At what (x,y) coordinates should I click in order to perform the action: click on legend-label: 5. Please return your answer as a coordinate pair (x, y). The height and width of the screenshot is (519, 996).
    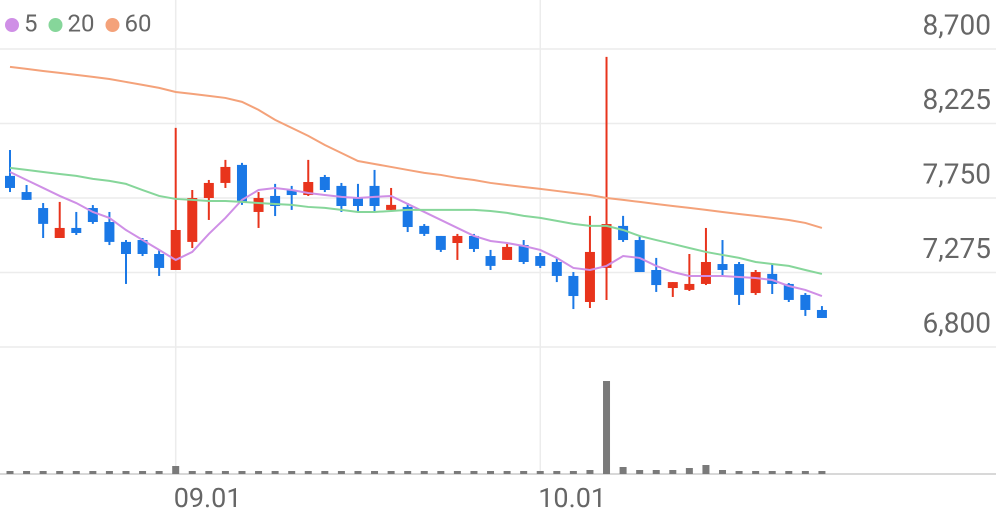
    Looking at the image, I should click on (31, 23).